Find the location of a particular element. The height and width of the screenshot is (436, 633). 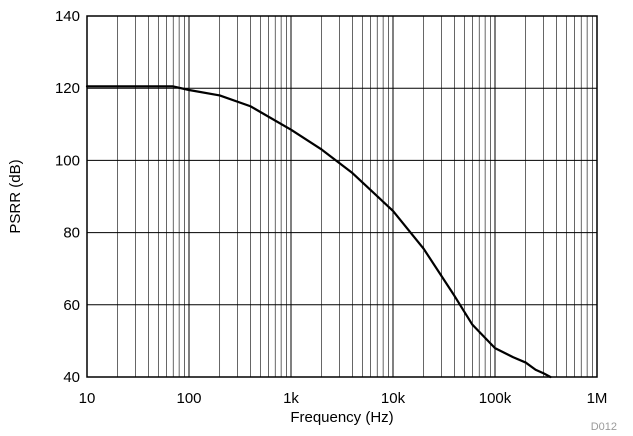

x-tick-label: 1M is located at coordinates (597, 398).